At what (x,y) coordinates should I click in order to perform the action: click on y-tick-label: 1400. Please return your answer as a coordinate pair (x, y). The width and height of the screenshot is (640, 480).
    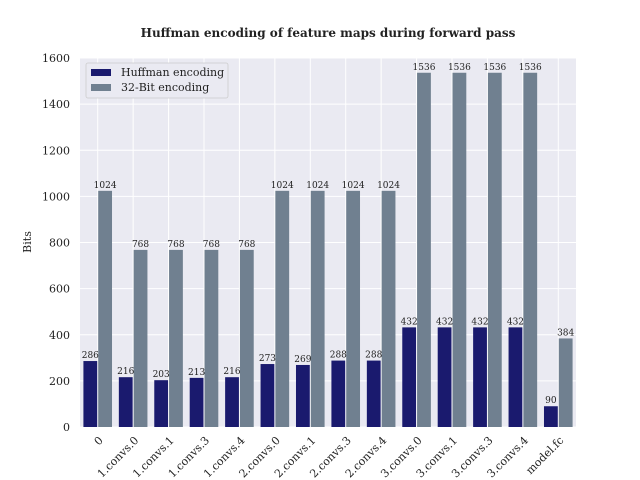
    Looking at the image, I should click on (56, 104).